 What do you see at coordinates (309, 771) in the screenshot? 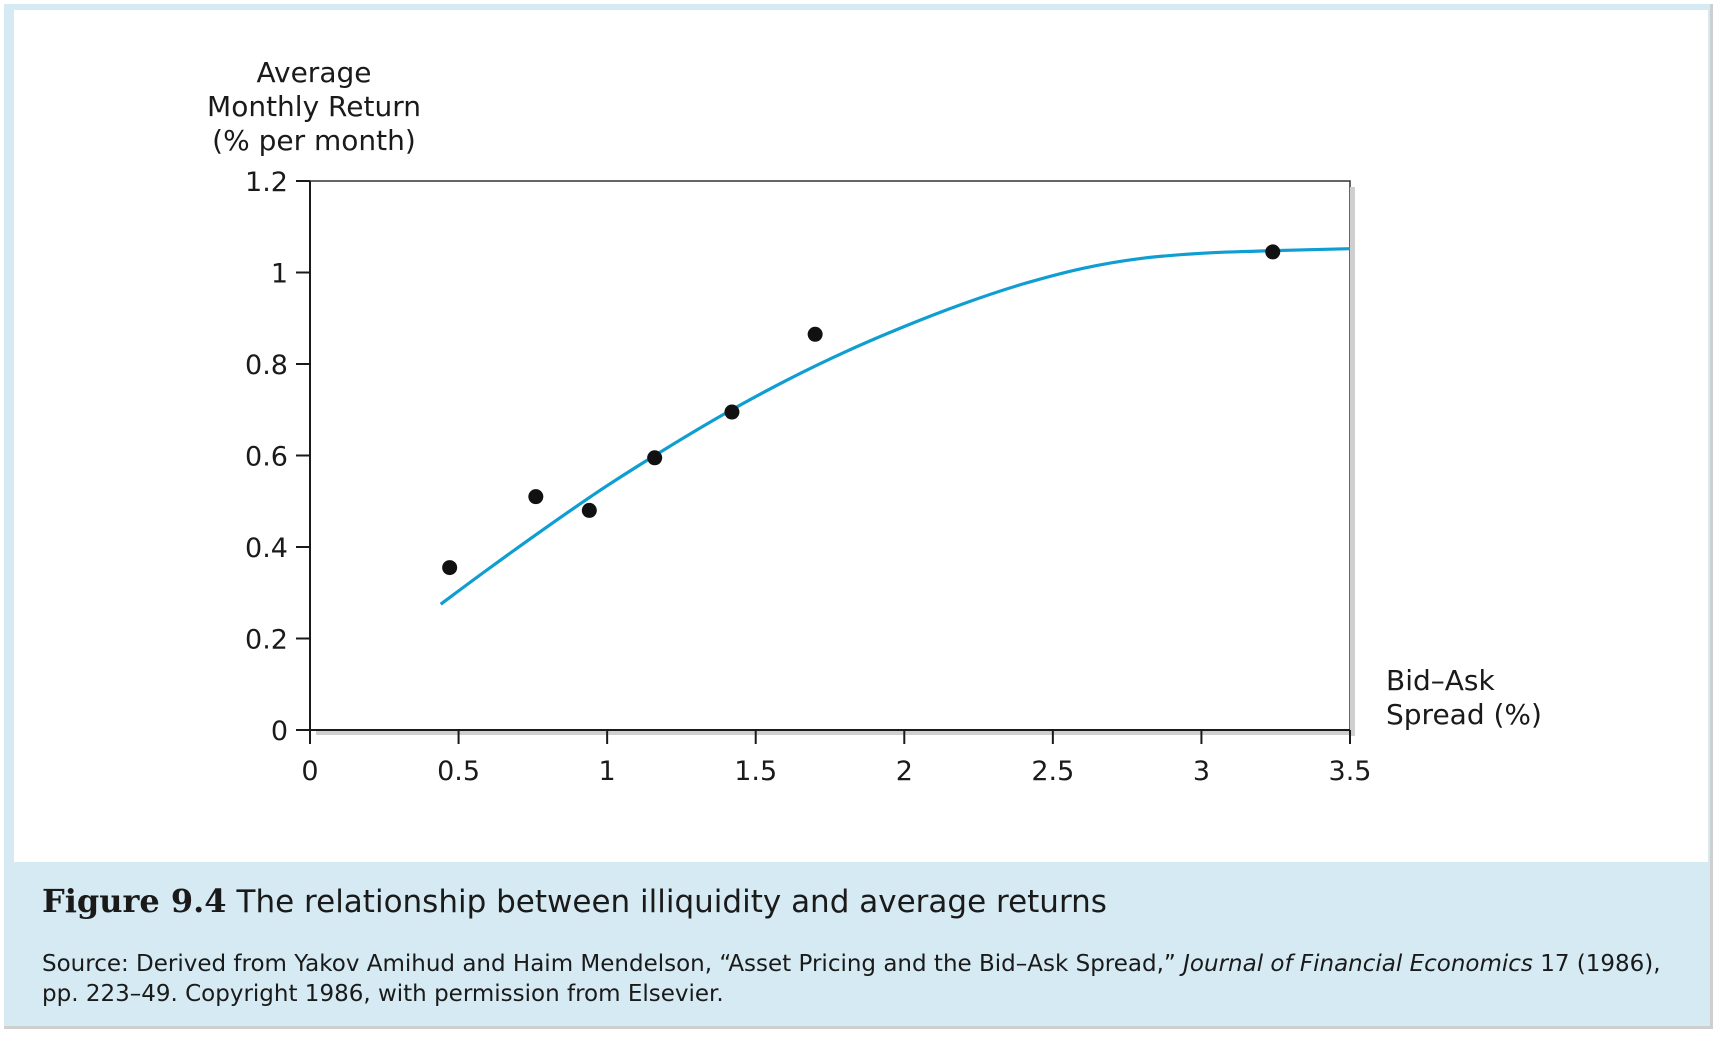
I see `x-tick-label: 0` at bounding box center [309, 771].